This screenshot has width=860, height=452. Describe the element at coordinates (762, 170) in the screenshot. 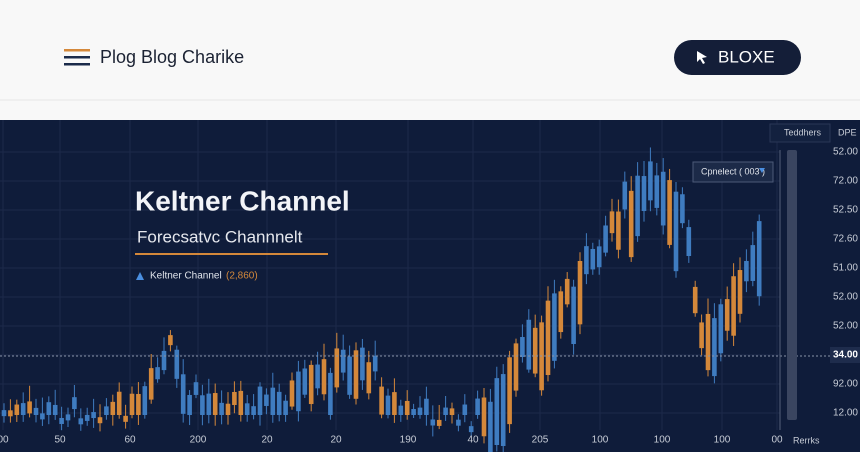

I see `tooltip-arrow` at that location.